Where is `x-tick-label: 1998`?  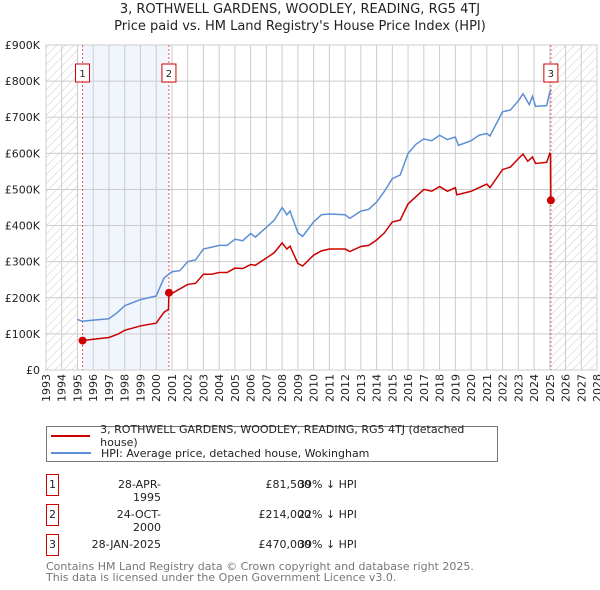
x-tick-label: 1998 is located at coordinates (125, 388).